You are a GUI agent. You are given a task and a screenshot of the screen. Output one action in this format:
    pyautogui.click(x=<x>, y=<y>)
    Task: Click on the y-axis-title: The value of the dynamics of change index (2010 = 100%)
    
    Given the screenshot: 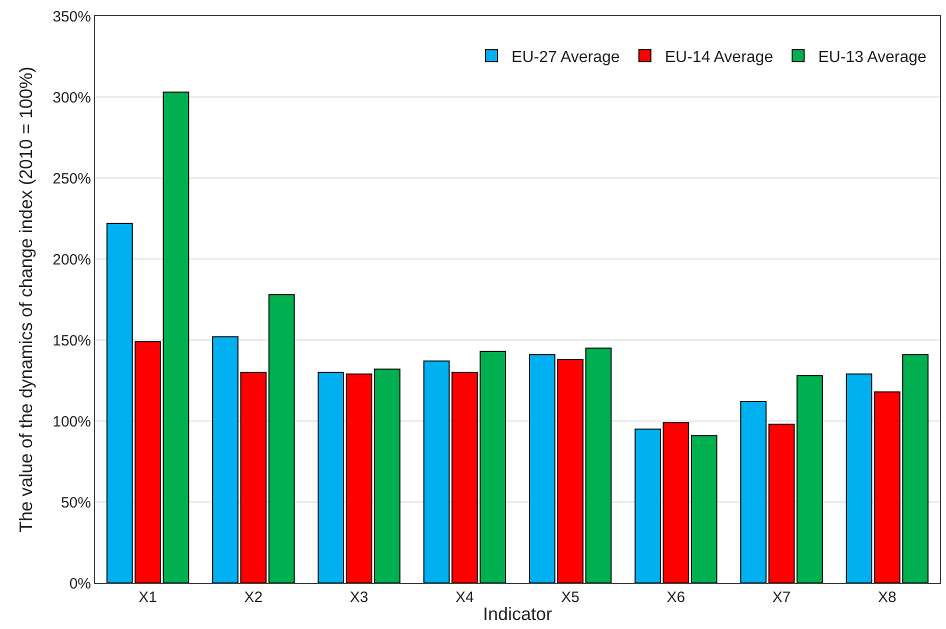 What is the action you would take?
    pyautogui.click(x=26, y=299)
    